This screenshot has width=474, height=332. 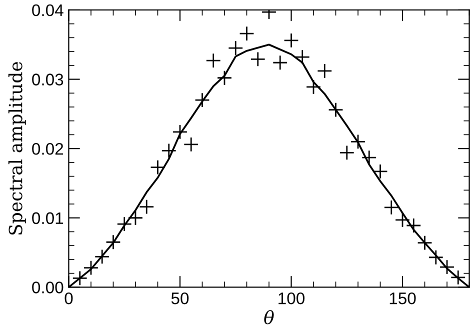 I want to click on x-tick-label: 150, so click(x=403, y=298).